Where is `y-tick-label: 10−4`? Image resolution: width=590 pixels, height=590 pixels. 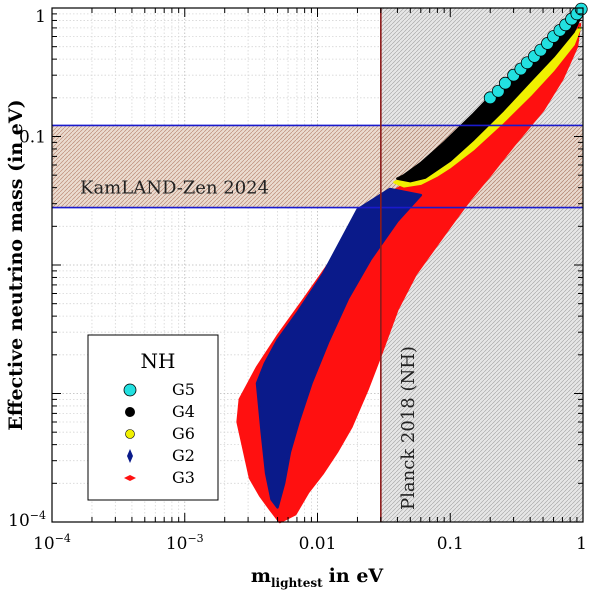
y-tick-label: 10−4 is located at coordinates (27, 520).